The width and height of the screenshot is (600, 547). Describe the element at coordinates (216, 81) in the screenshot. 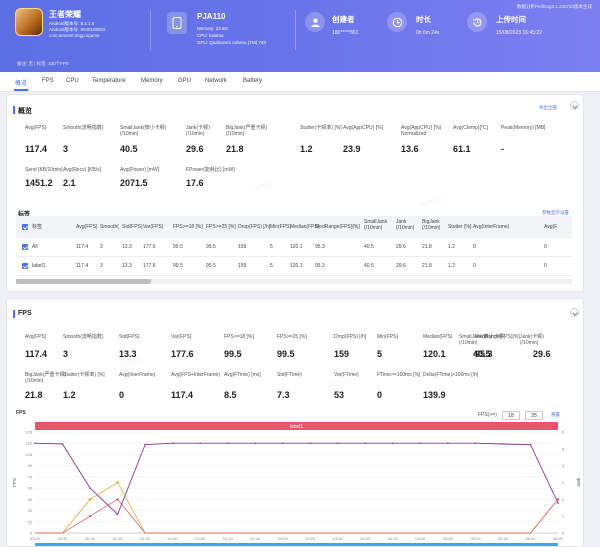

I see `tab-network: Network` at that location.